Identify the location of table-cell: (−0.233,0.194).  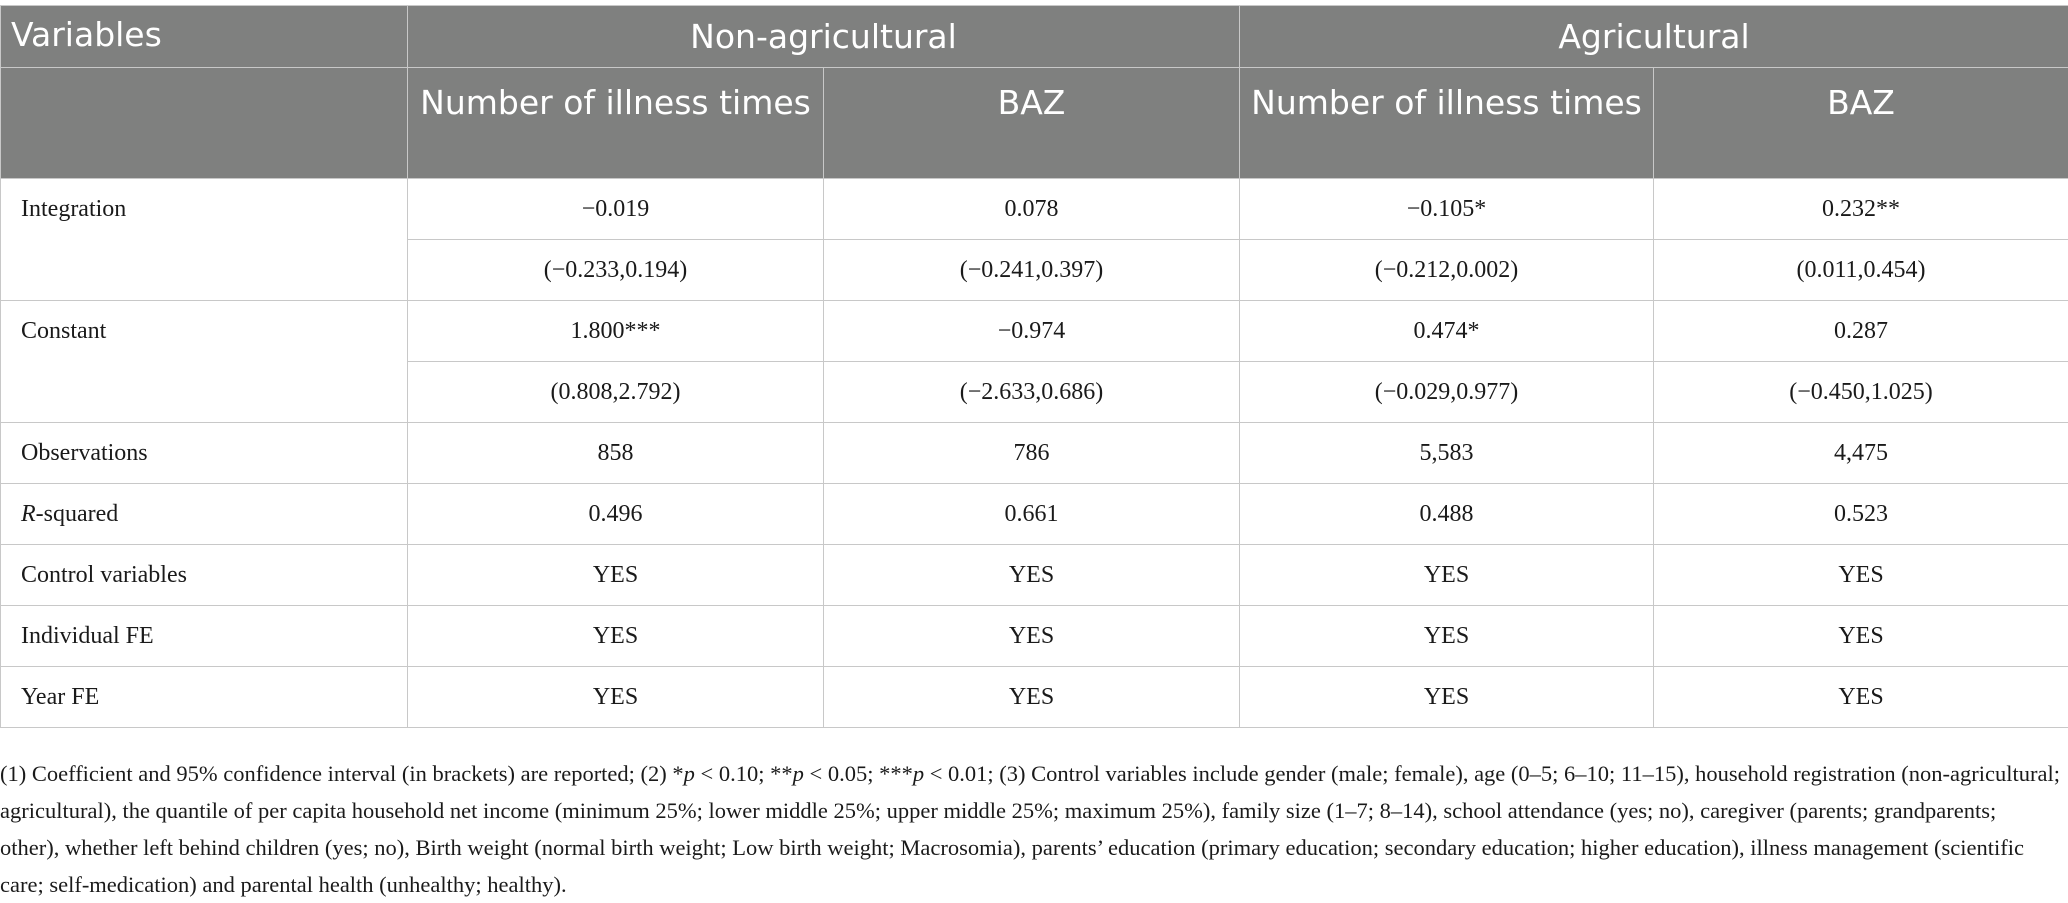
(615, 270).